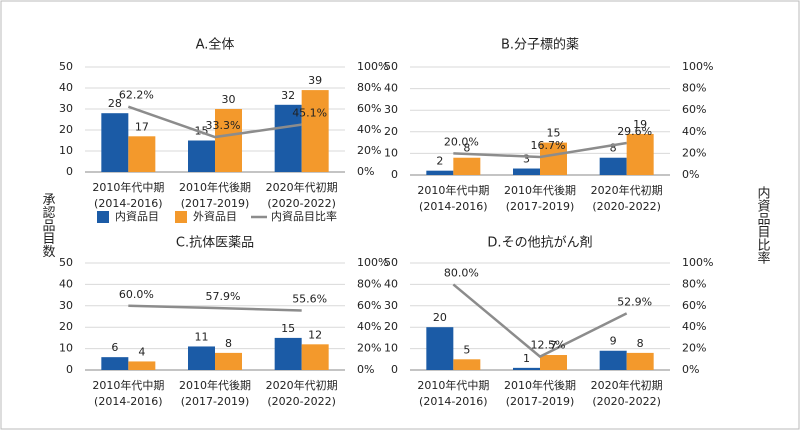 Image resolution: width=800 pixels, height=430 pixels. I want to click on chart-title: B.分子標的薬, so click(540, 45).